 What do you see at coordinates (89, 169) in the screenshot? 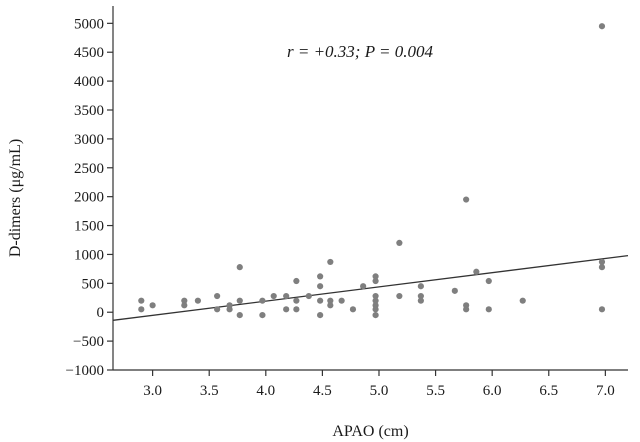
I see `y-tick-label: 2500` at bounding box center [89, 169].